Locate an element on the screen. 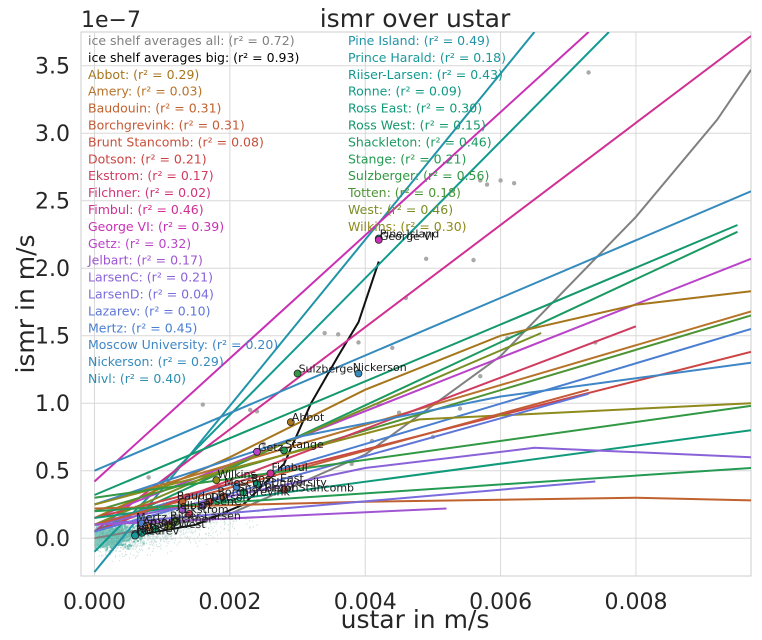  x-tick-label: 0.002 is located at coordinates (229, 602).